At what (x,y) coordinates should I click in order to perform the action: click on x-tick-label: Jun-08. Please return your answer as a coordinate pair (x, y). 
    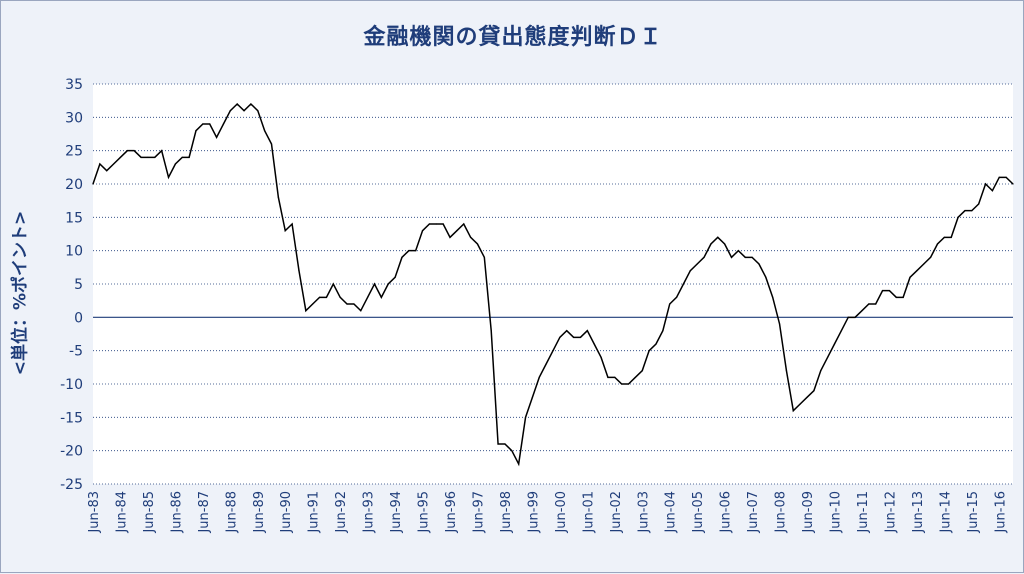
    Looking at the image, I should click on (781, 512).